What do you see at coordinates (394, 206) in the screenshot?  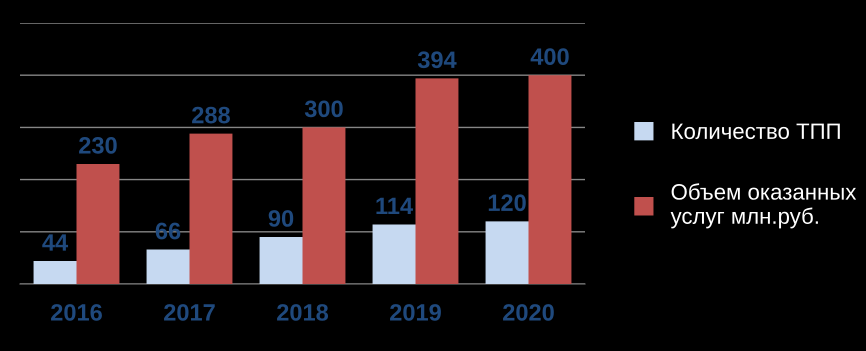 I see `data-label: 114` at bounding box center [394, 206].